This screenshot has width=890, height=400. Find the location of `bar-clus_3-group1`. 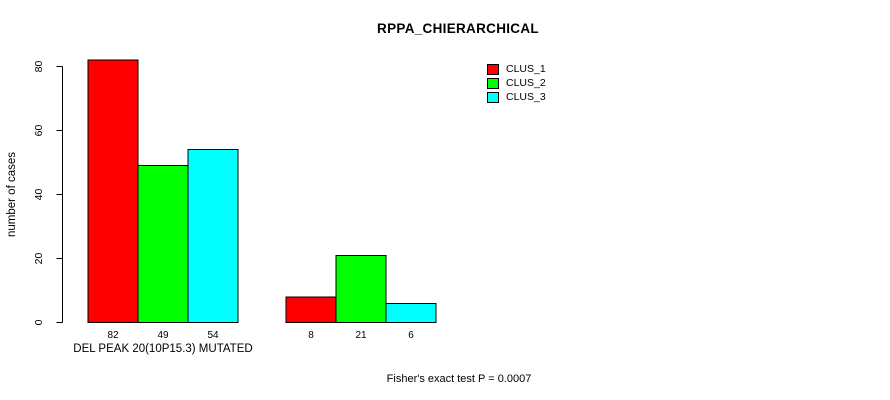

bar-clus_3-group1 is located at coordinates (213, 236).